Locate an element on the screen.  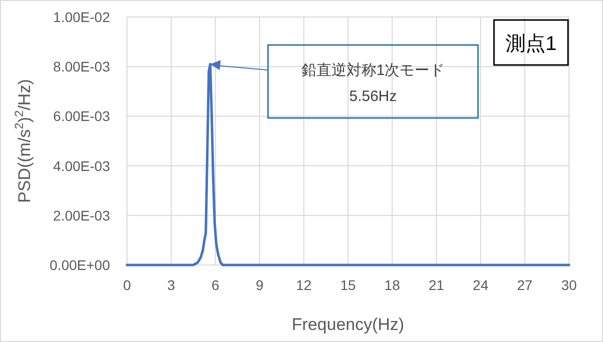
y-tick-label: 6.00E-03 is located at coordinates (81, 116).